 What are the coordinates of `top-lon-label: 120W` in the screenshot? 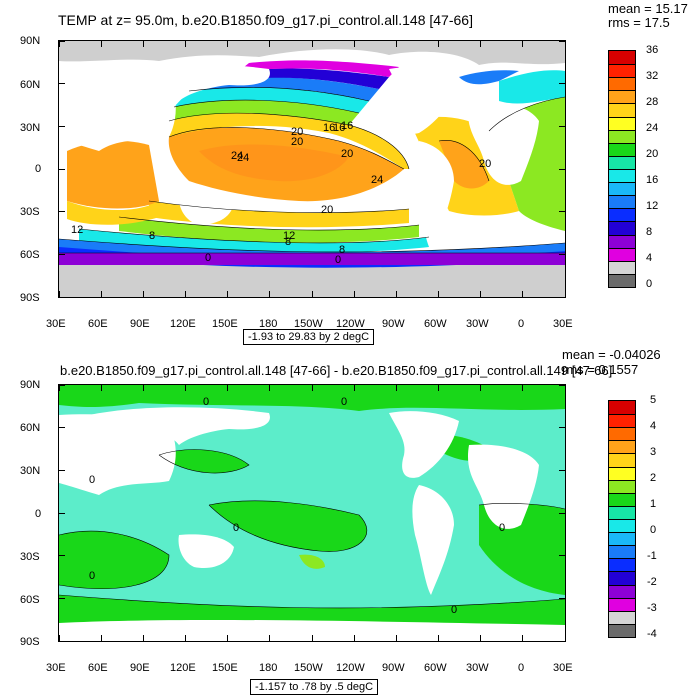 It's located at (350, 324).